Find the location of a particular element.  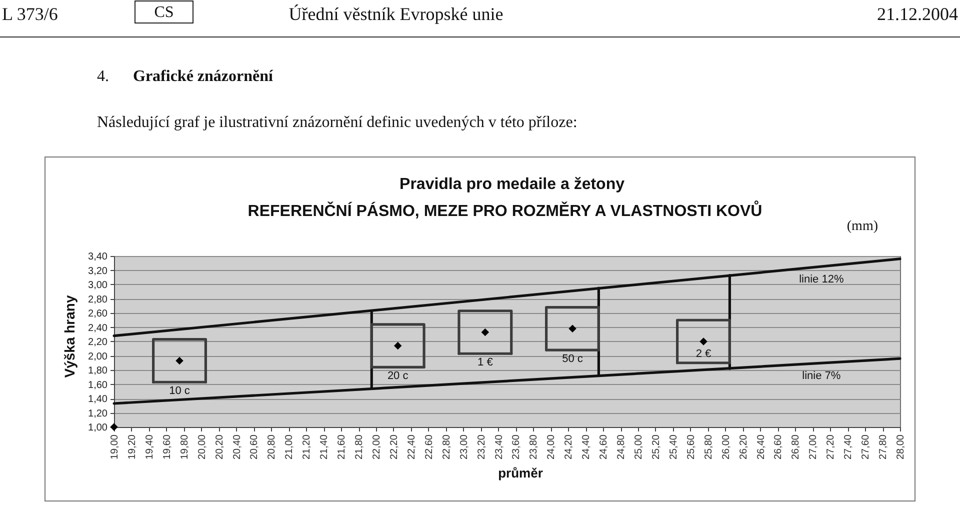

y-tick-label: 2,00 is located at coordinates (98, 356).